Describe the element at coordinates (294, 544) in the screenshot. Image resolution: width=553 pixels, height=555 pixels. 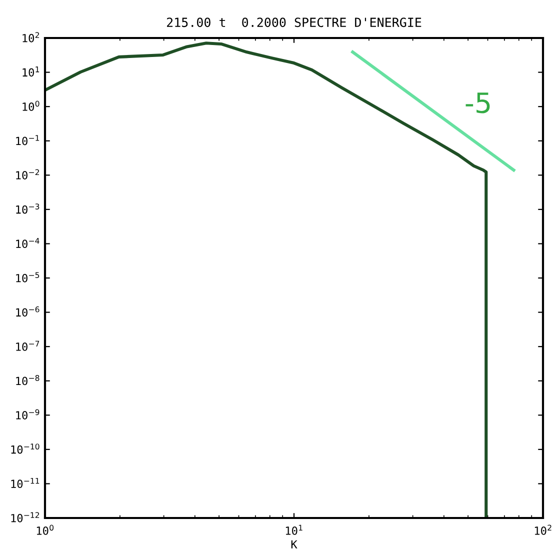
I see `x-axis-title: K` at that location.